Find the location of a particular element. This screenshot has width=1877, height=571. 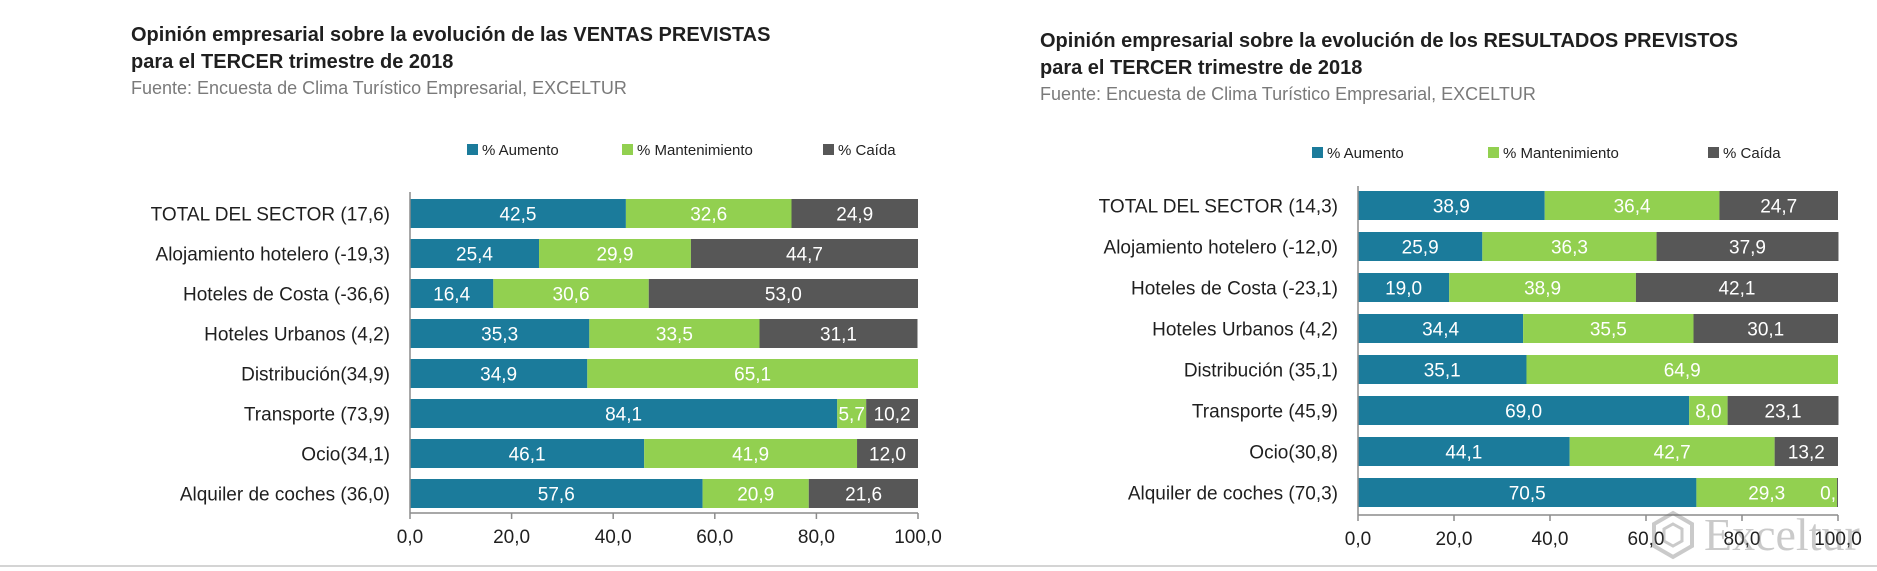

data-label-aumento: 34,4 is located at coordinates (1440, 330).